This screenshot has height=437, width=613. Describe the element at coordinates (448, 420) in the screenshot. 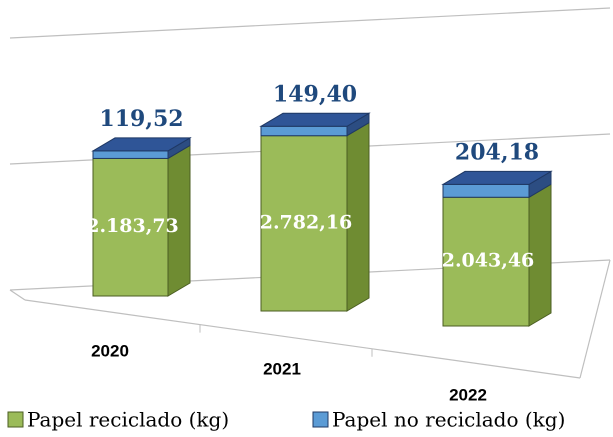

I see `legend-label: Papel no reciclado (kg)` at that location.